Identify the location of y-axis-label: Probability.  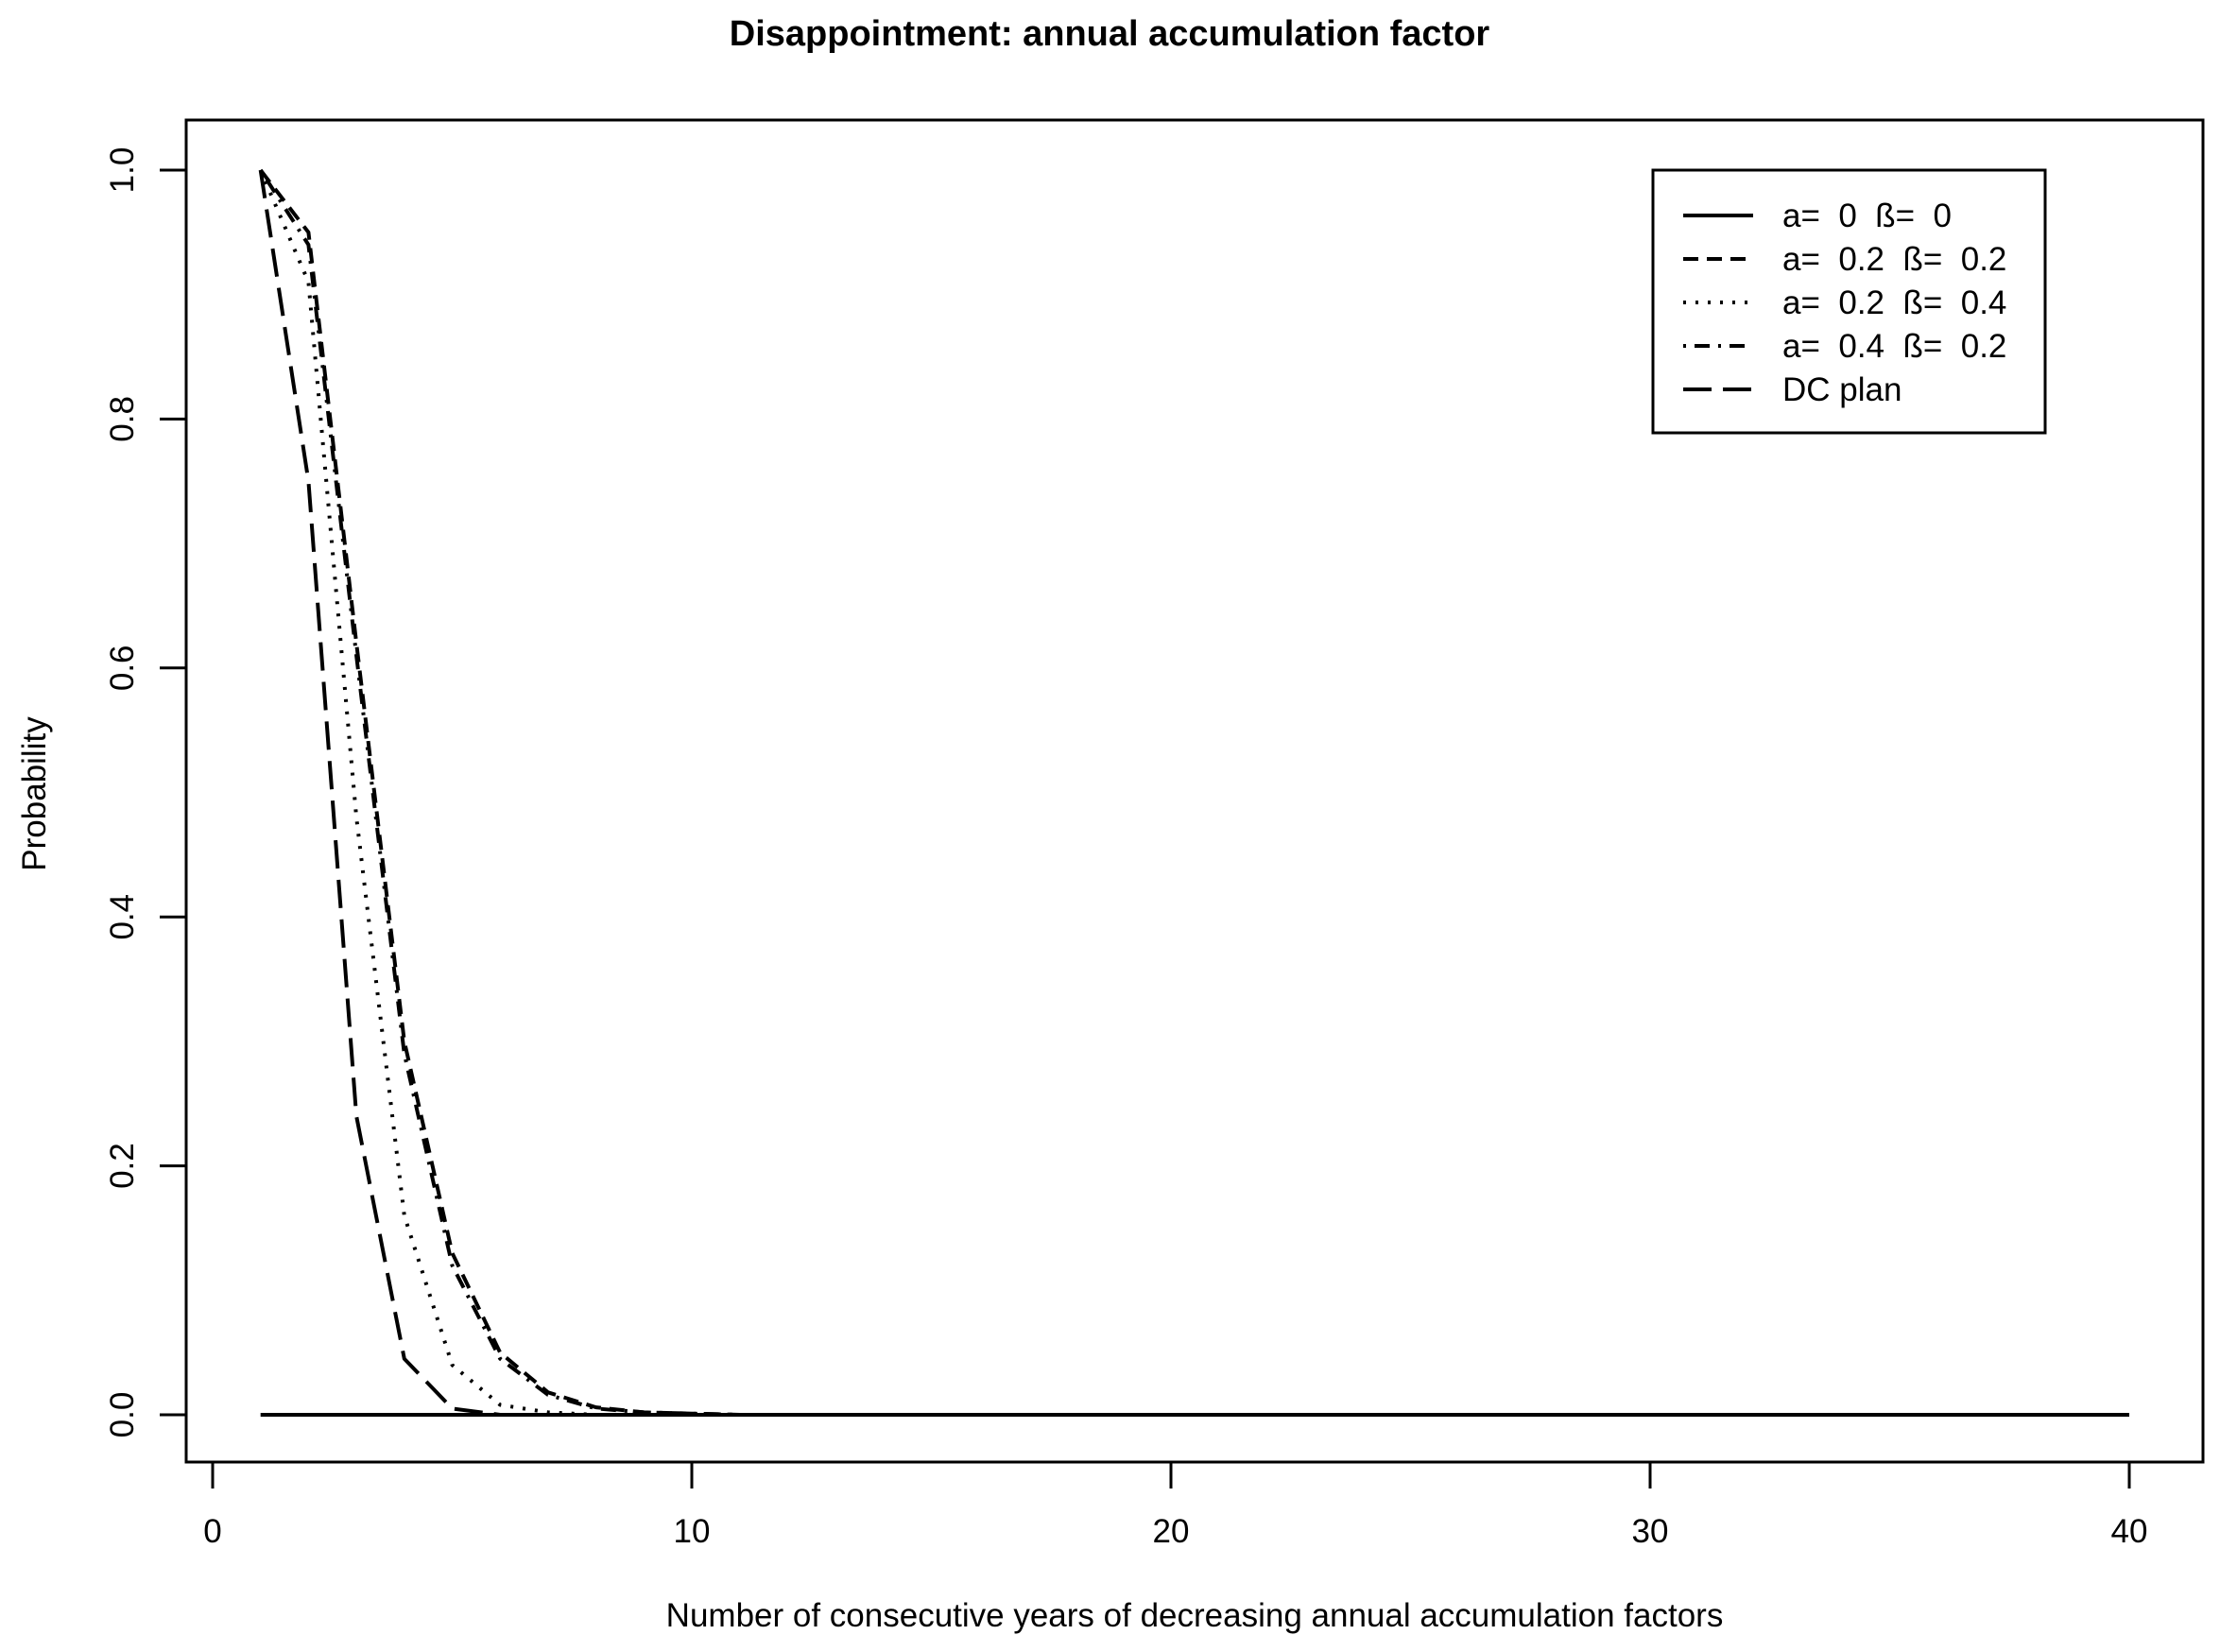
(35, 793).